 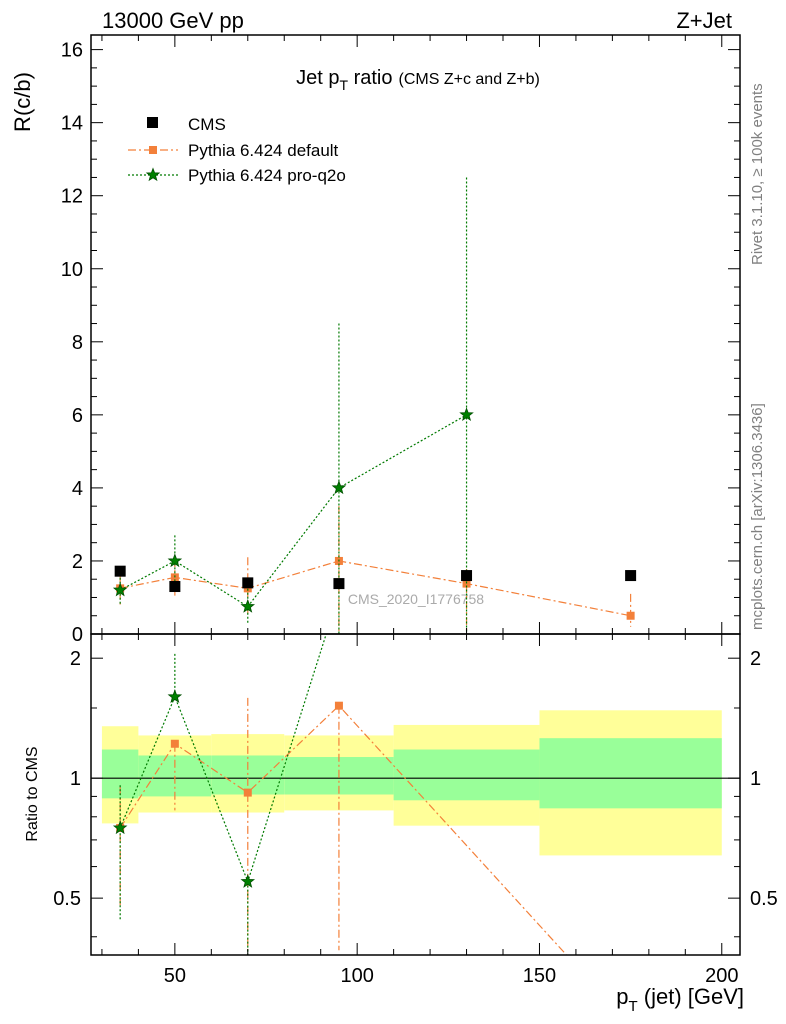 I want to click on x-axis-label: pT (jet) [GeV], so click(x=680, y=999).